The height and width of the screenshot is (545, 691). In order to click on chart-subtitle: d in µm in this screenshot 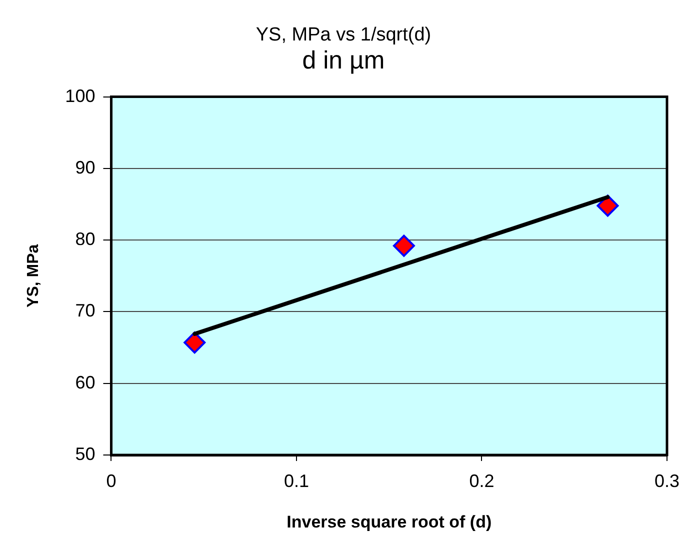, I will do `click(343, 60)`.